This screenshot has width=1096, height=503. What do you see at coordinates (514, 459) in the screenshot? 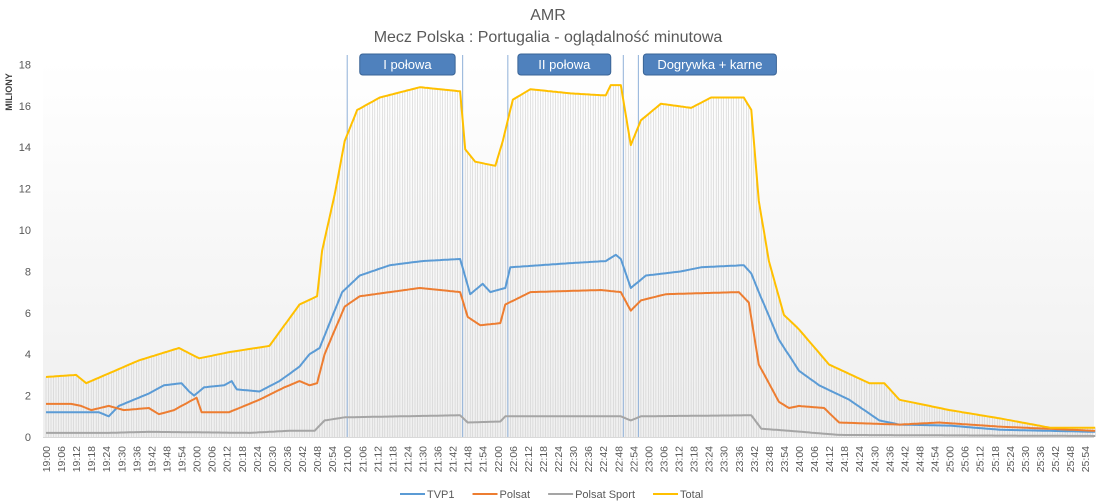
I see `x-tick-label: 22:06` at bounding box center [514, 459].